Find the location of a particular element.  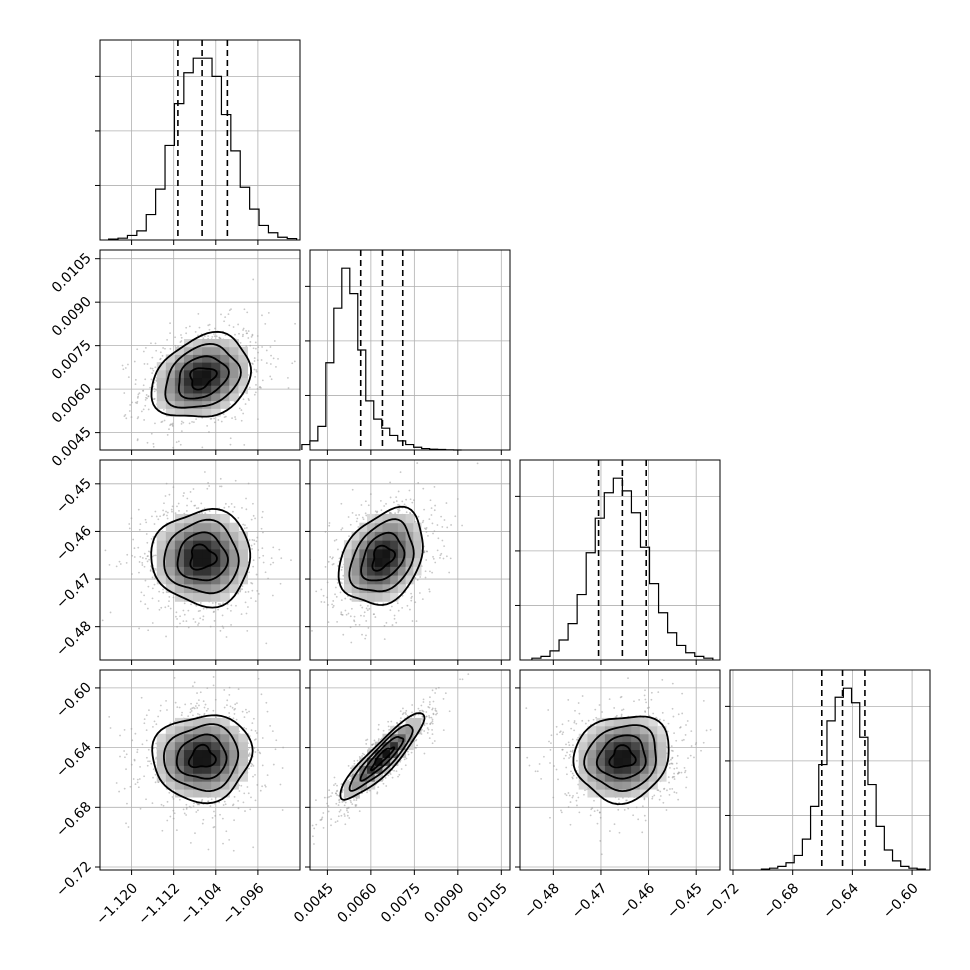

y-tick-label: −0.72 is located at coordinates (74, 880).